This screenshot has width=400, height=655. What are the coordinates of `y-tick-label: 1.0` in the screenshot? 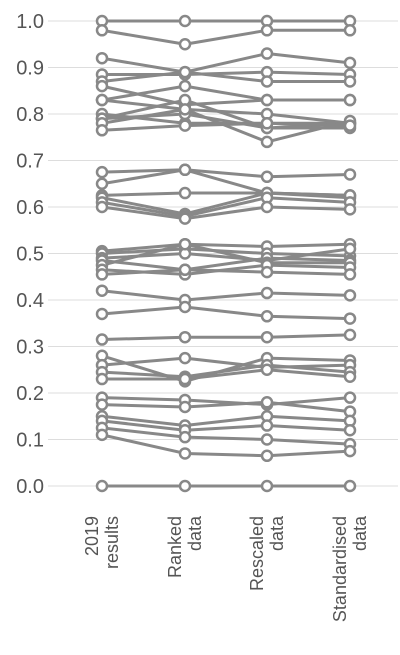 It's located at (30, 22).